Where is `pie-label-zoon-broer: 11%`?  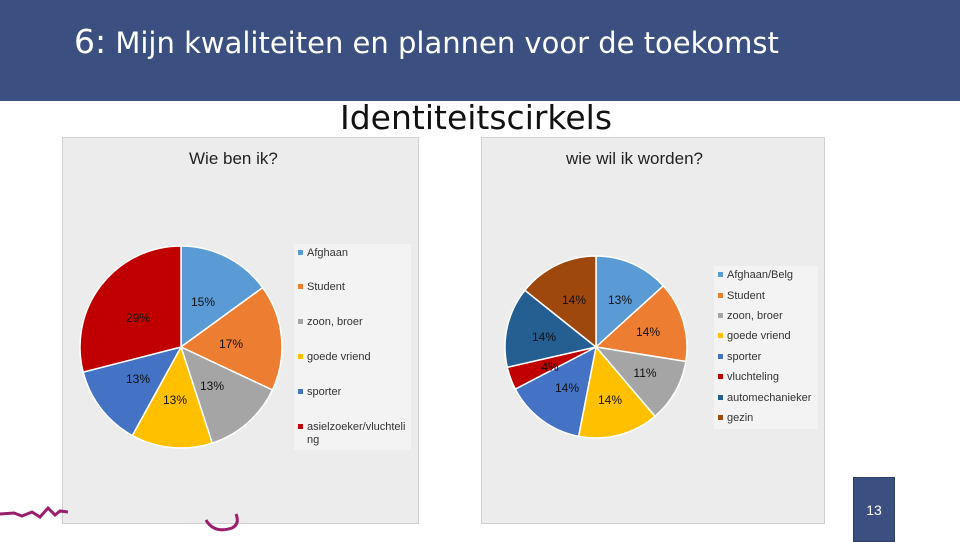 pie-label-zoon-broer: 11% is located at coordinates (645, 373).